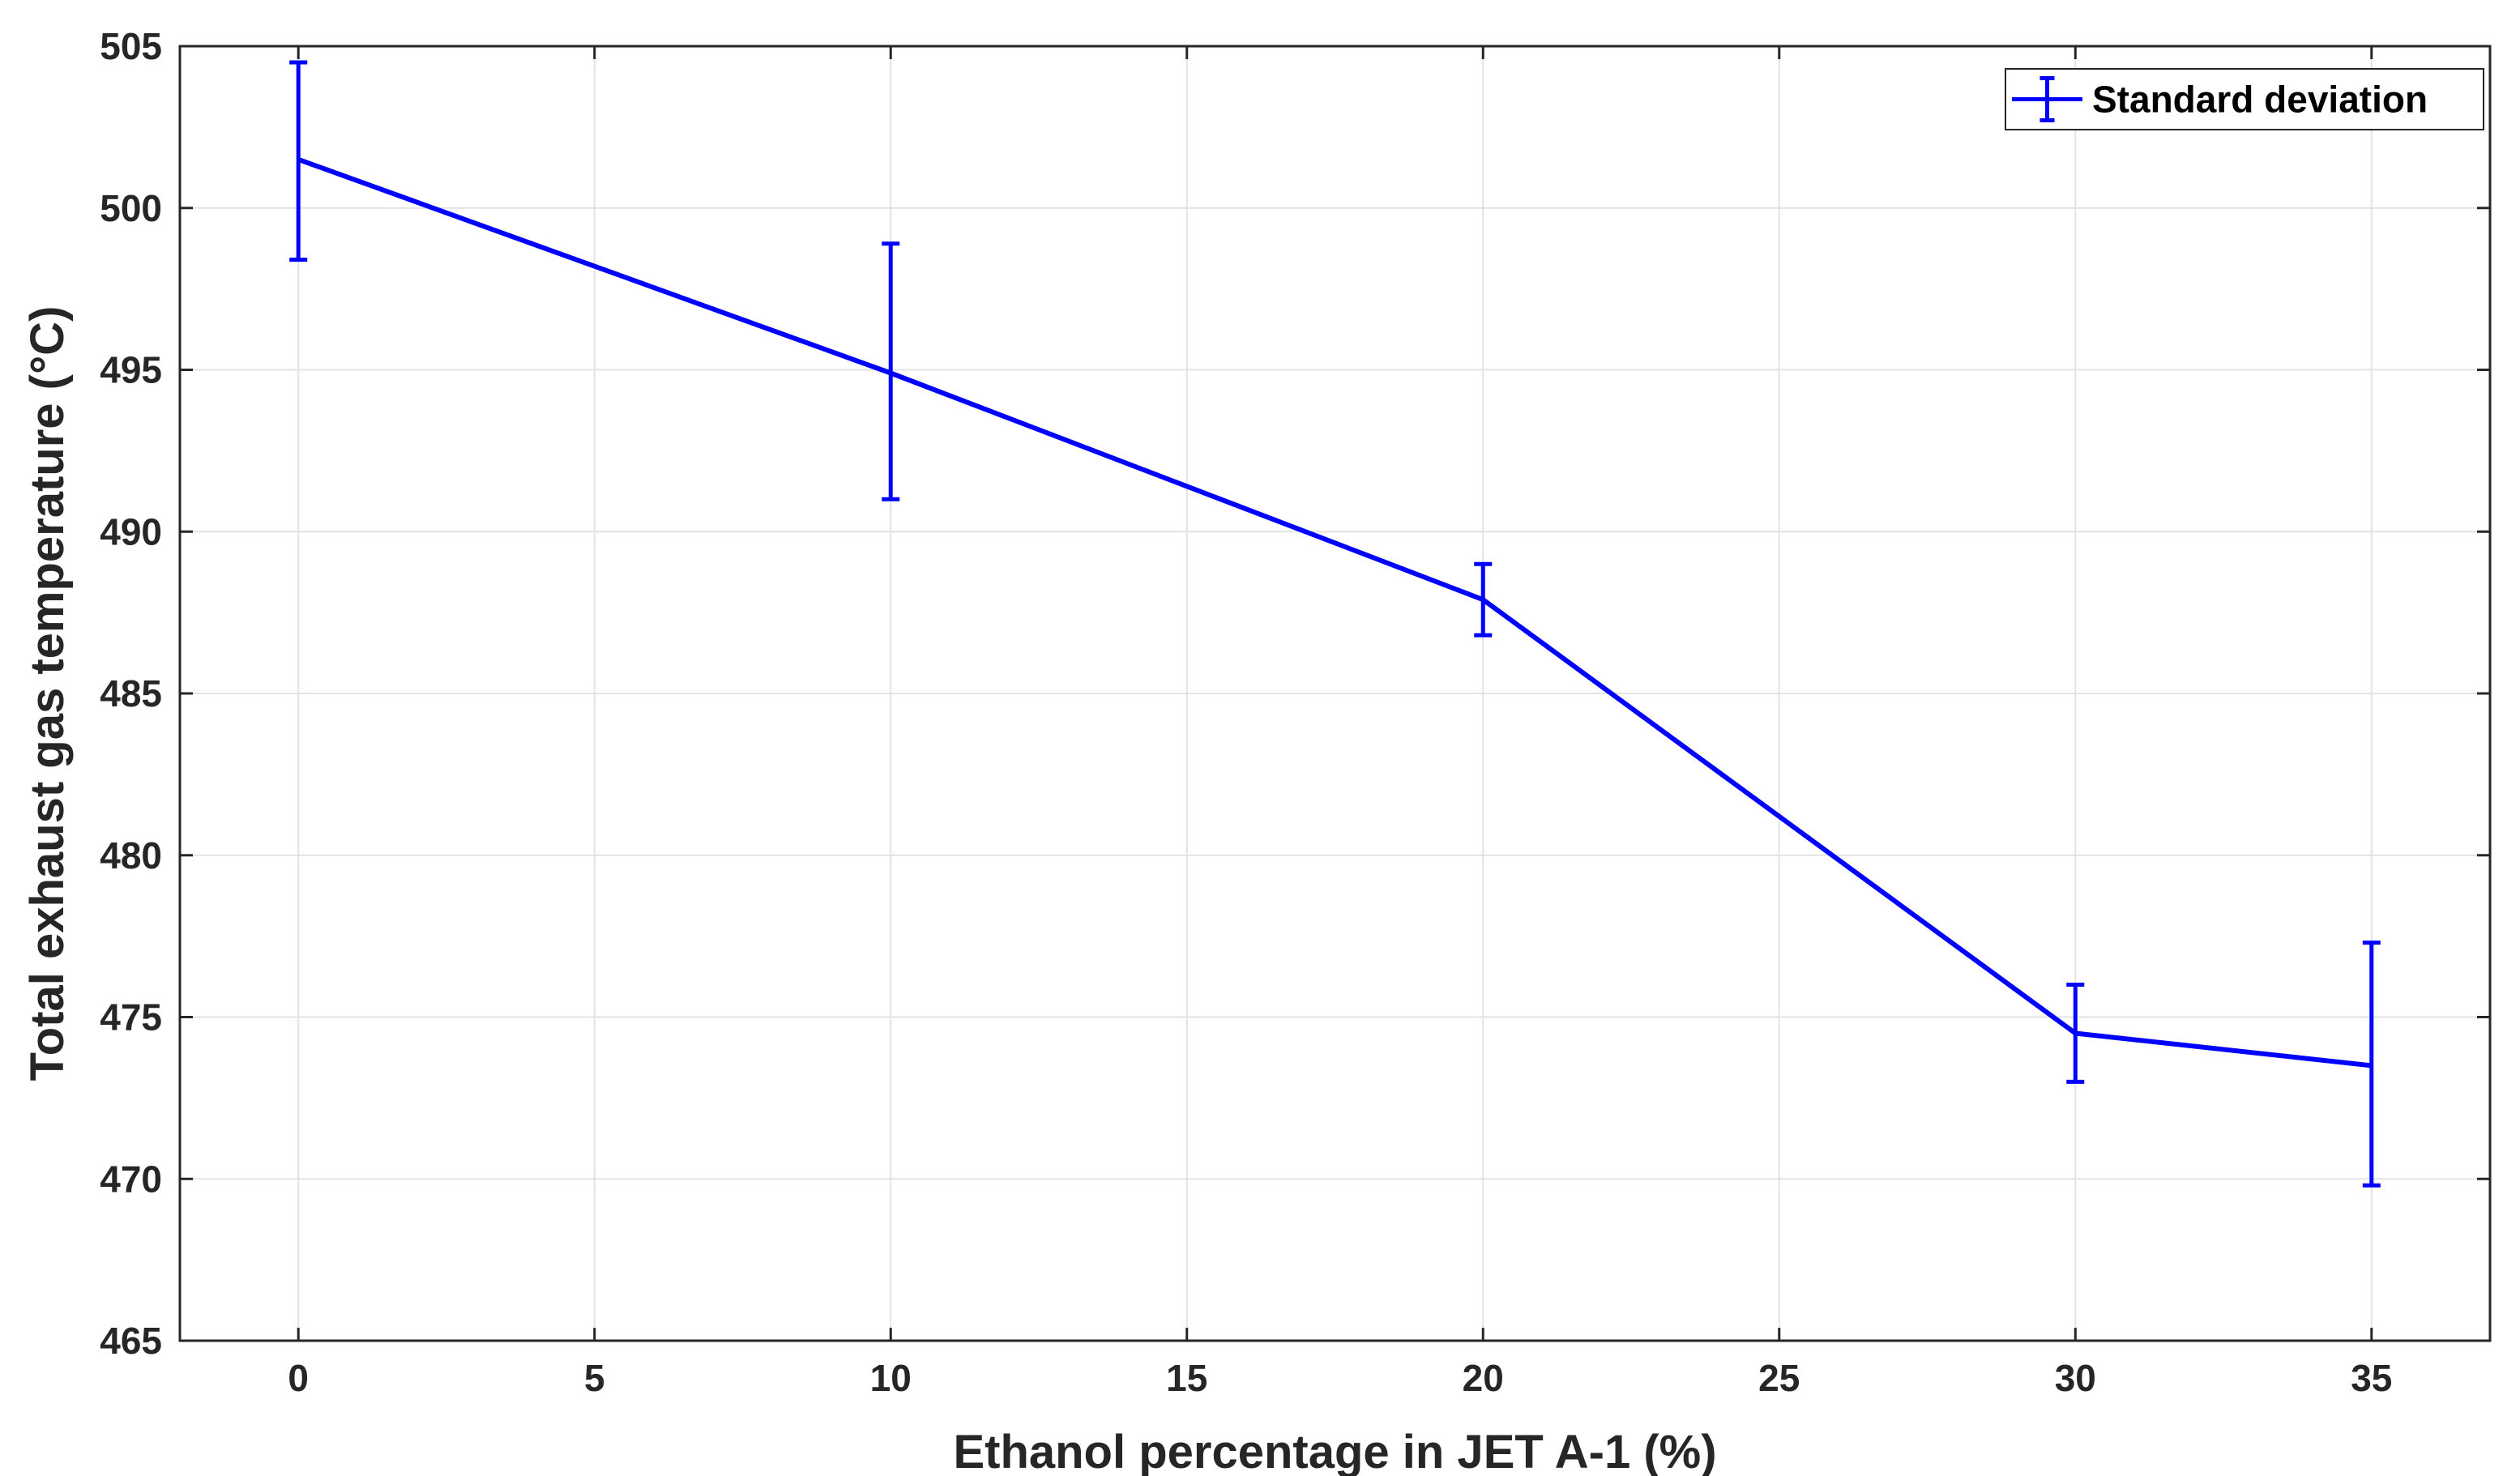 The width and height of the screenshot is (2520, 1476). I want to click on x-tick-label: 5, so click(594, 1378).